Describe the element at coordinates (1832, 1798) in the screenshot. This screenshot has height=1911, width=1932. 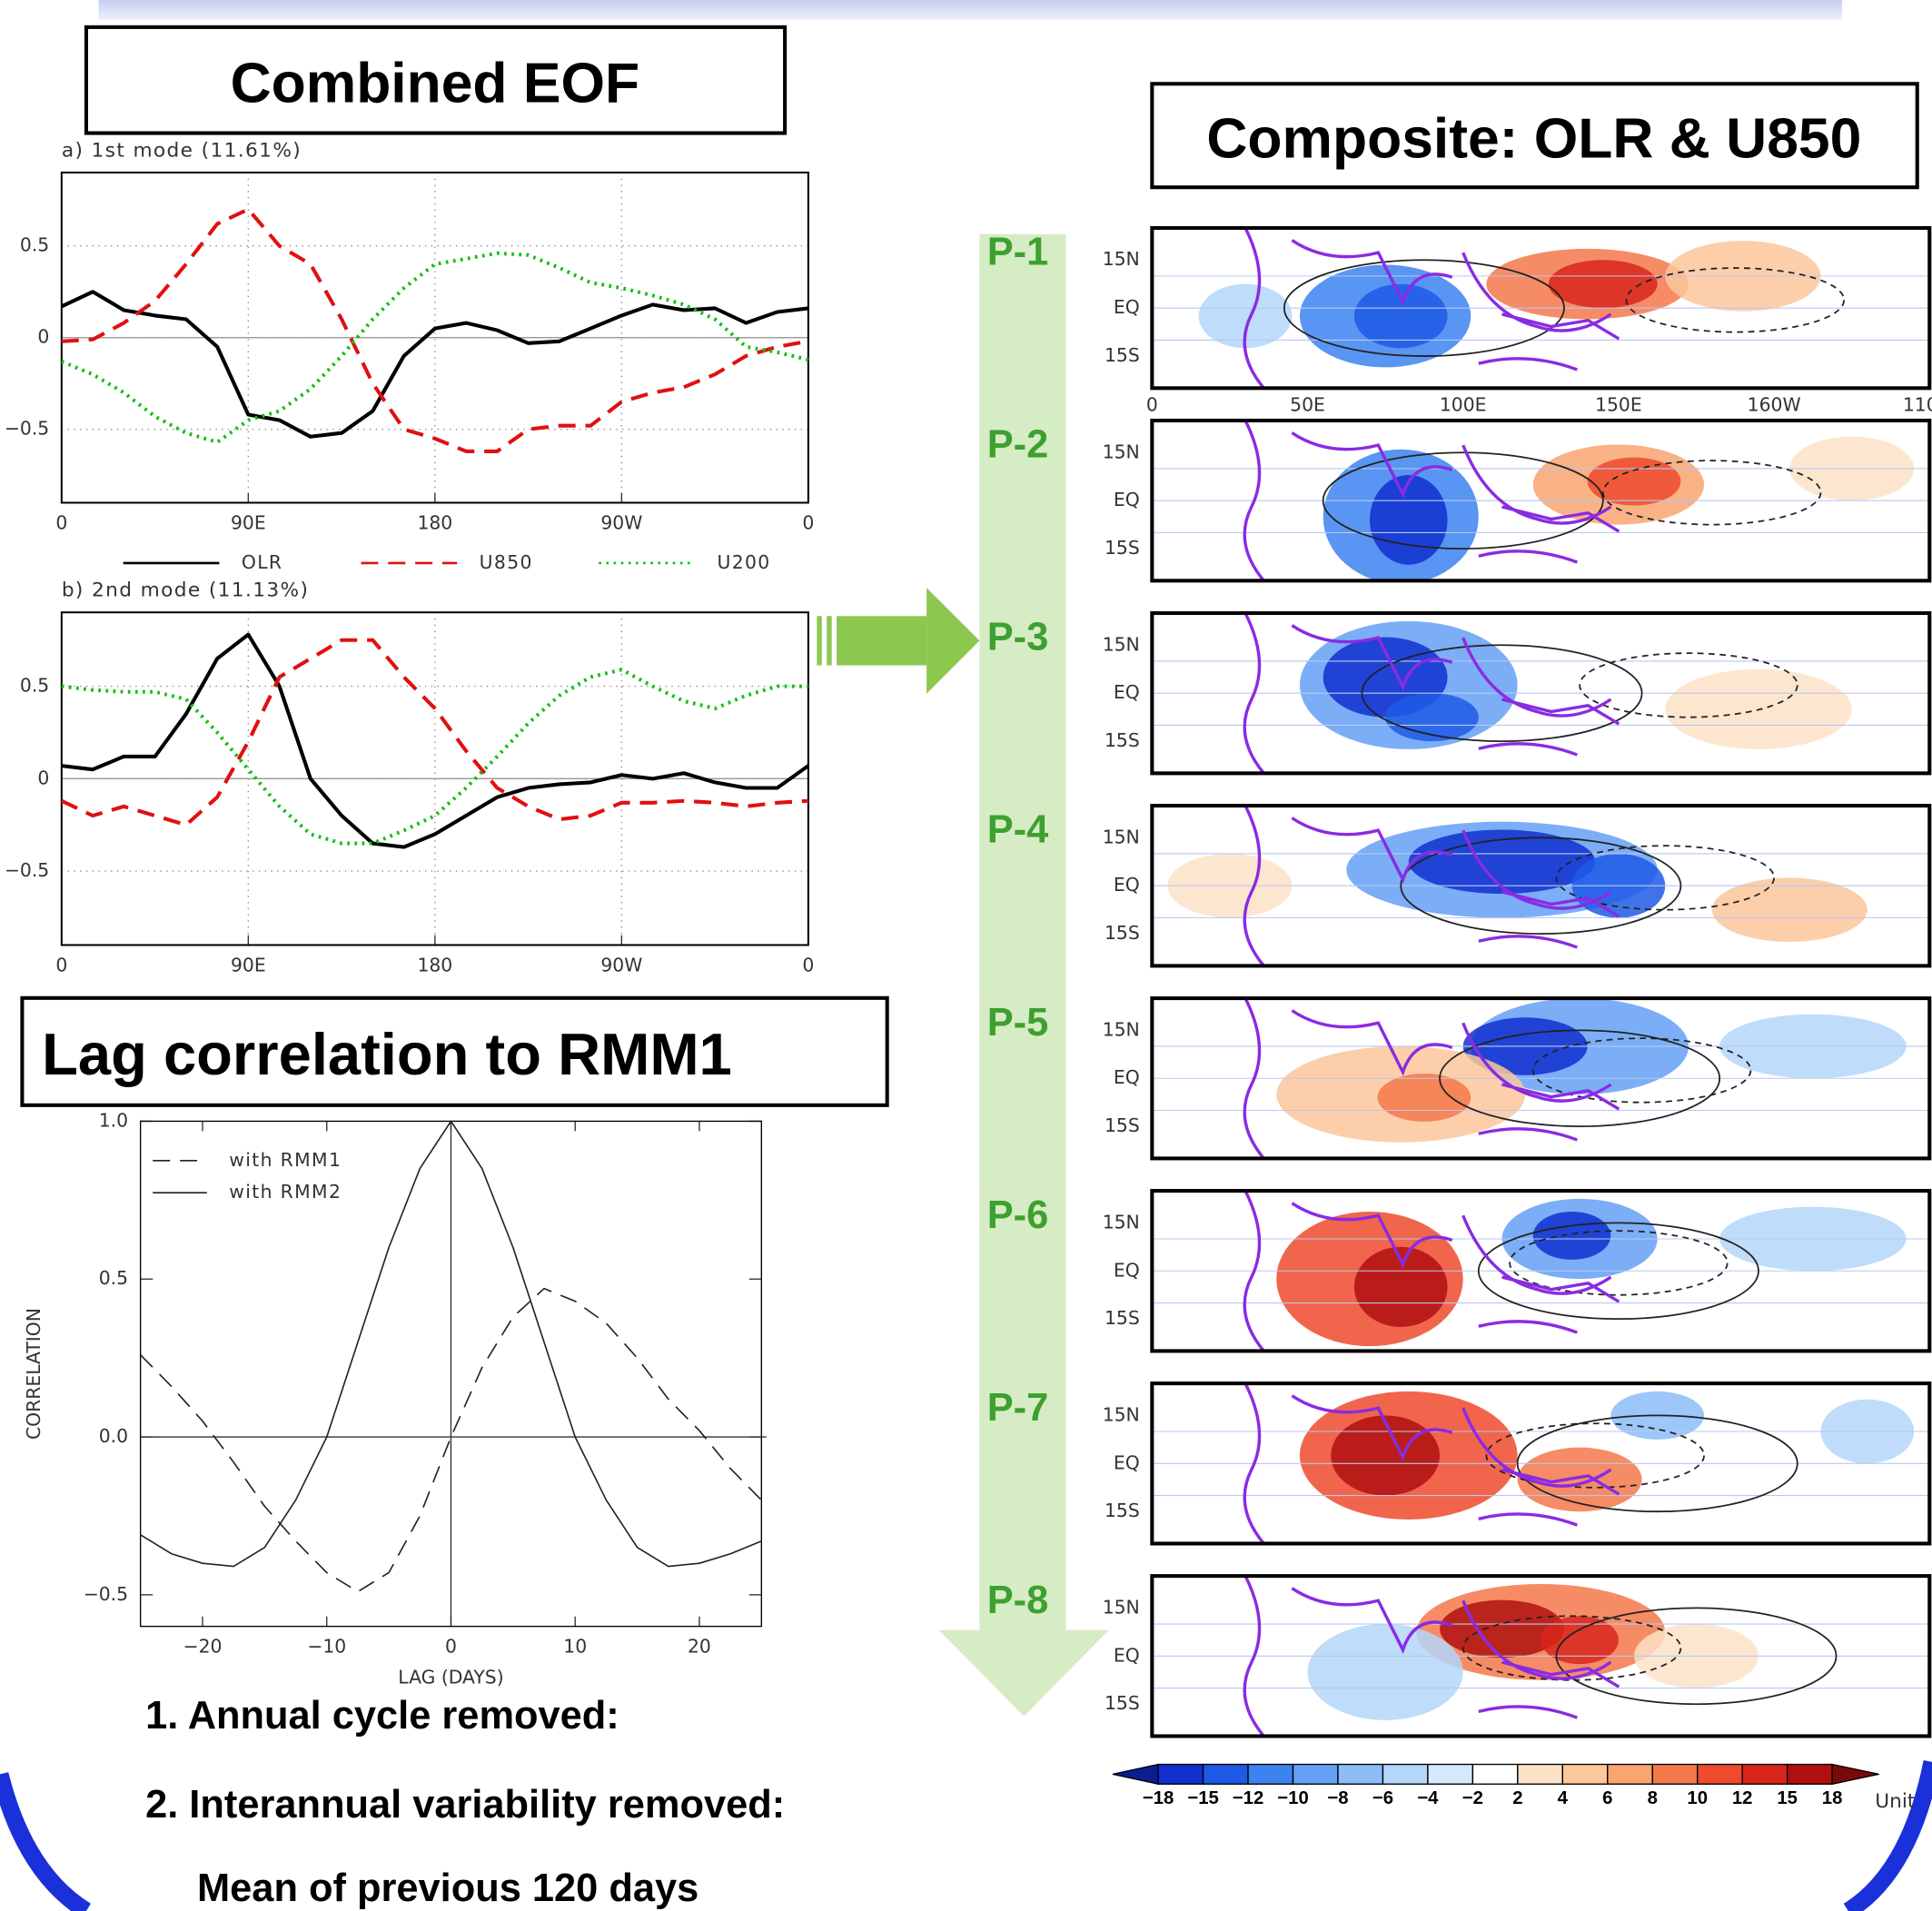
I see `colorbar-label: 18` at that location.